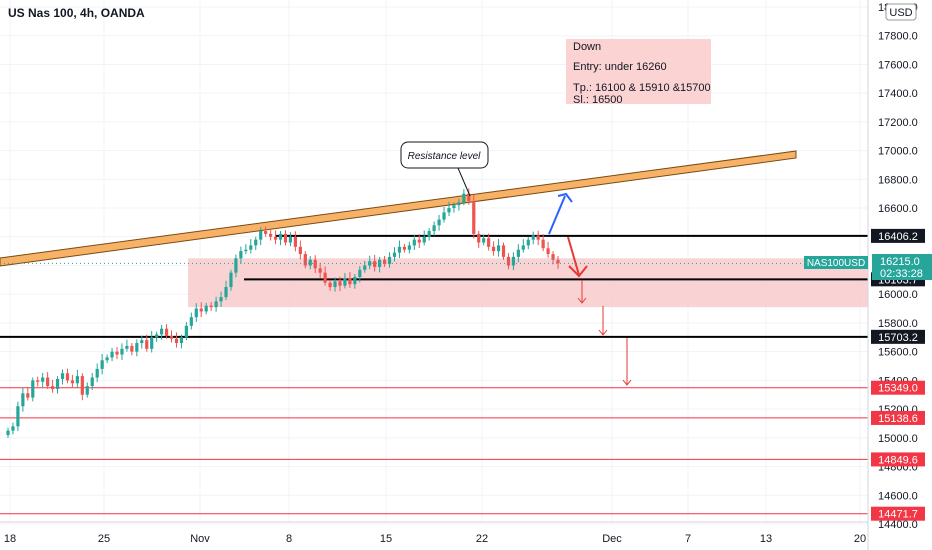  What do you see at coordinates (104, 539) in the screenshot?
I see `time-tick: 25` at bounding box center [104, 539].